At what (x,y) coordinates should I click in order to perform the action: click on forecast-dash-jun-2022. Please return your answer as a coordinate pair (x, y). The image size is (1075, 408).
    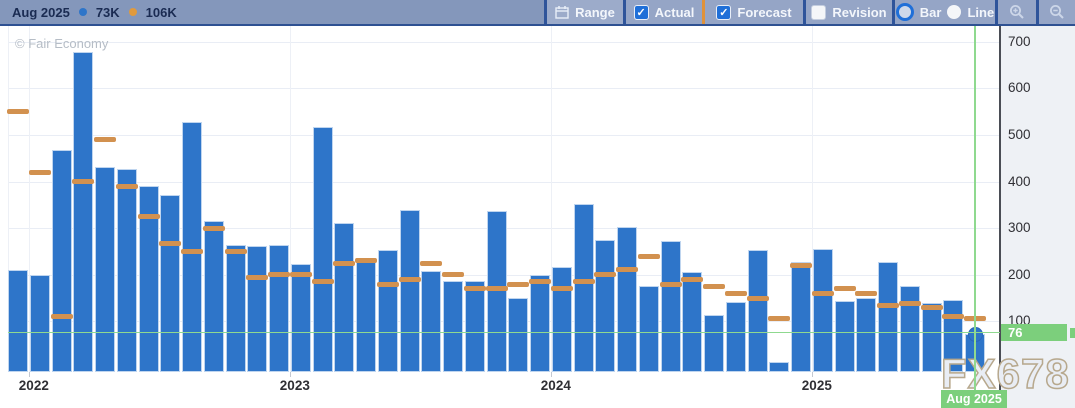
    Looking at the image, I should click on (148, 216).